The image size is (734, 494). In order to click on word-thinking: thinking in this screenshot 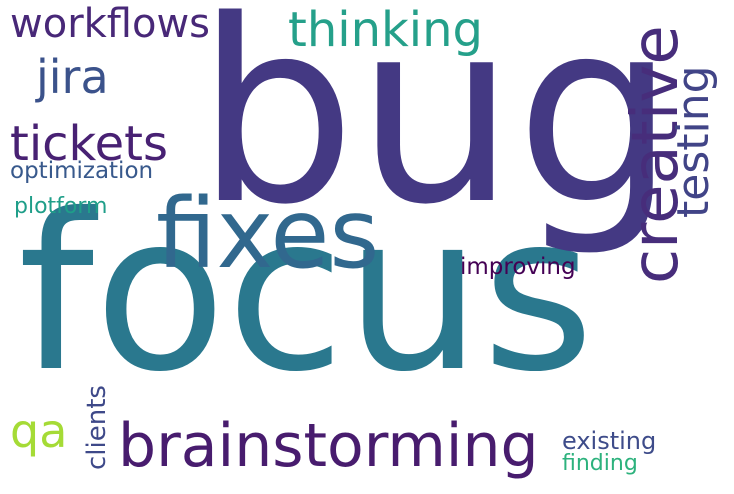, I will do `click(386, 30)`.